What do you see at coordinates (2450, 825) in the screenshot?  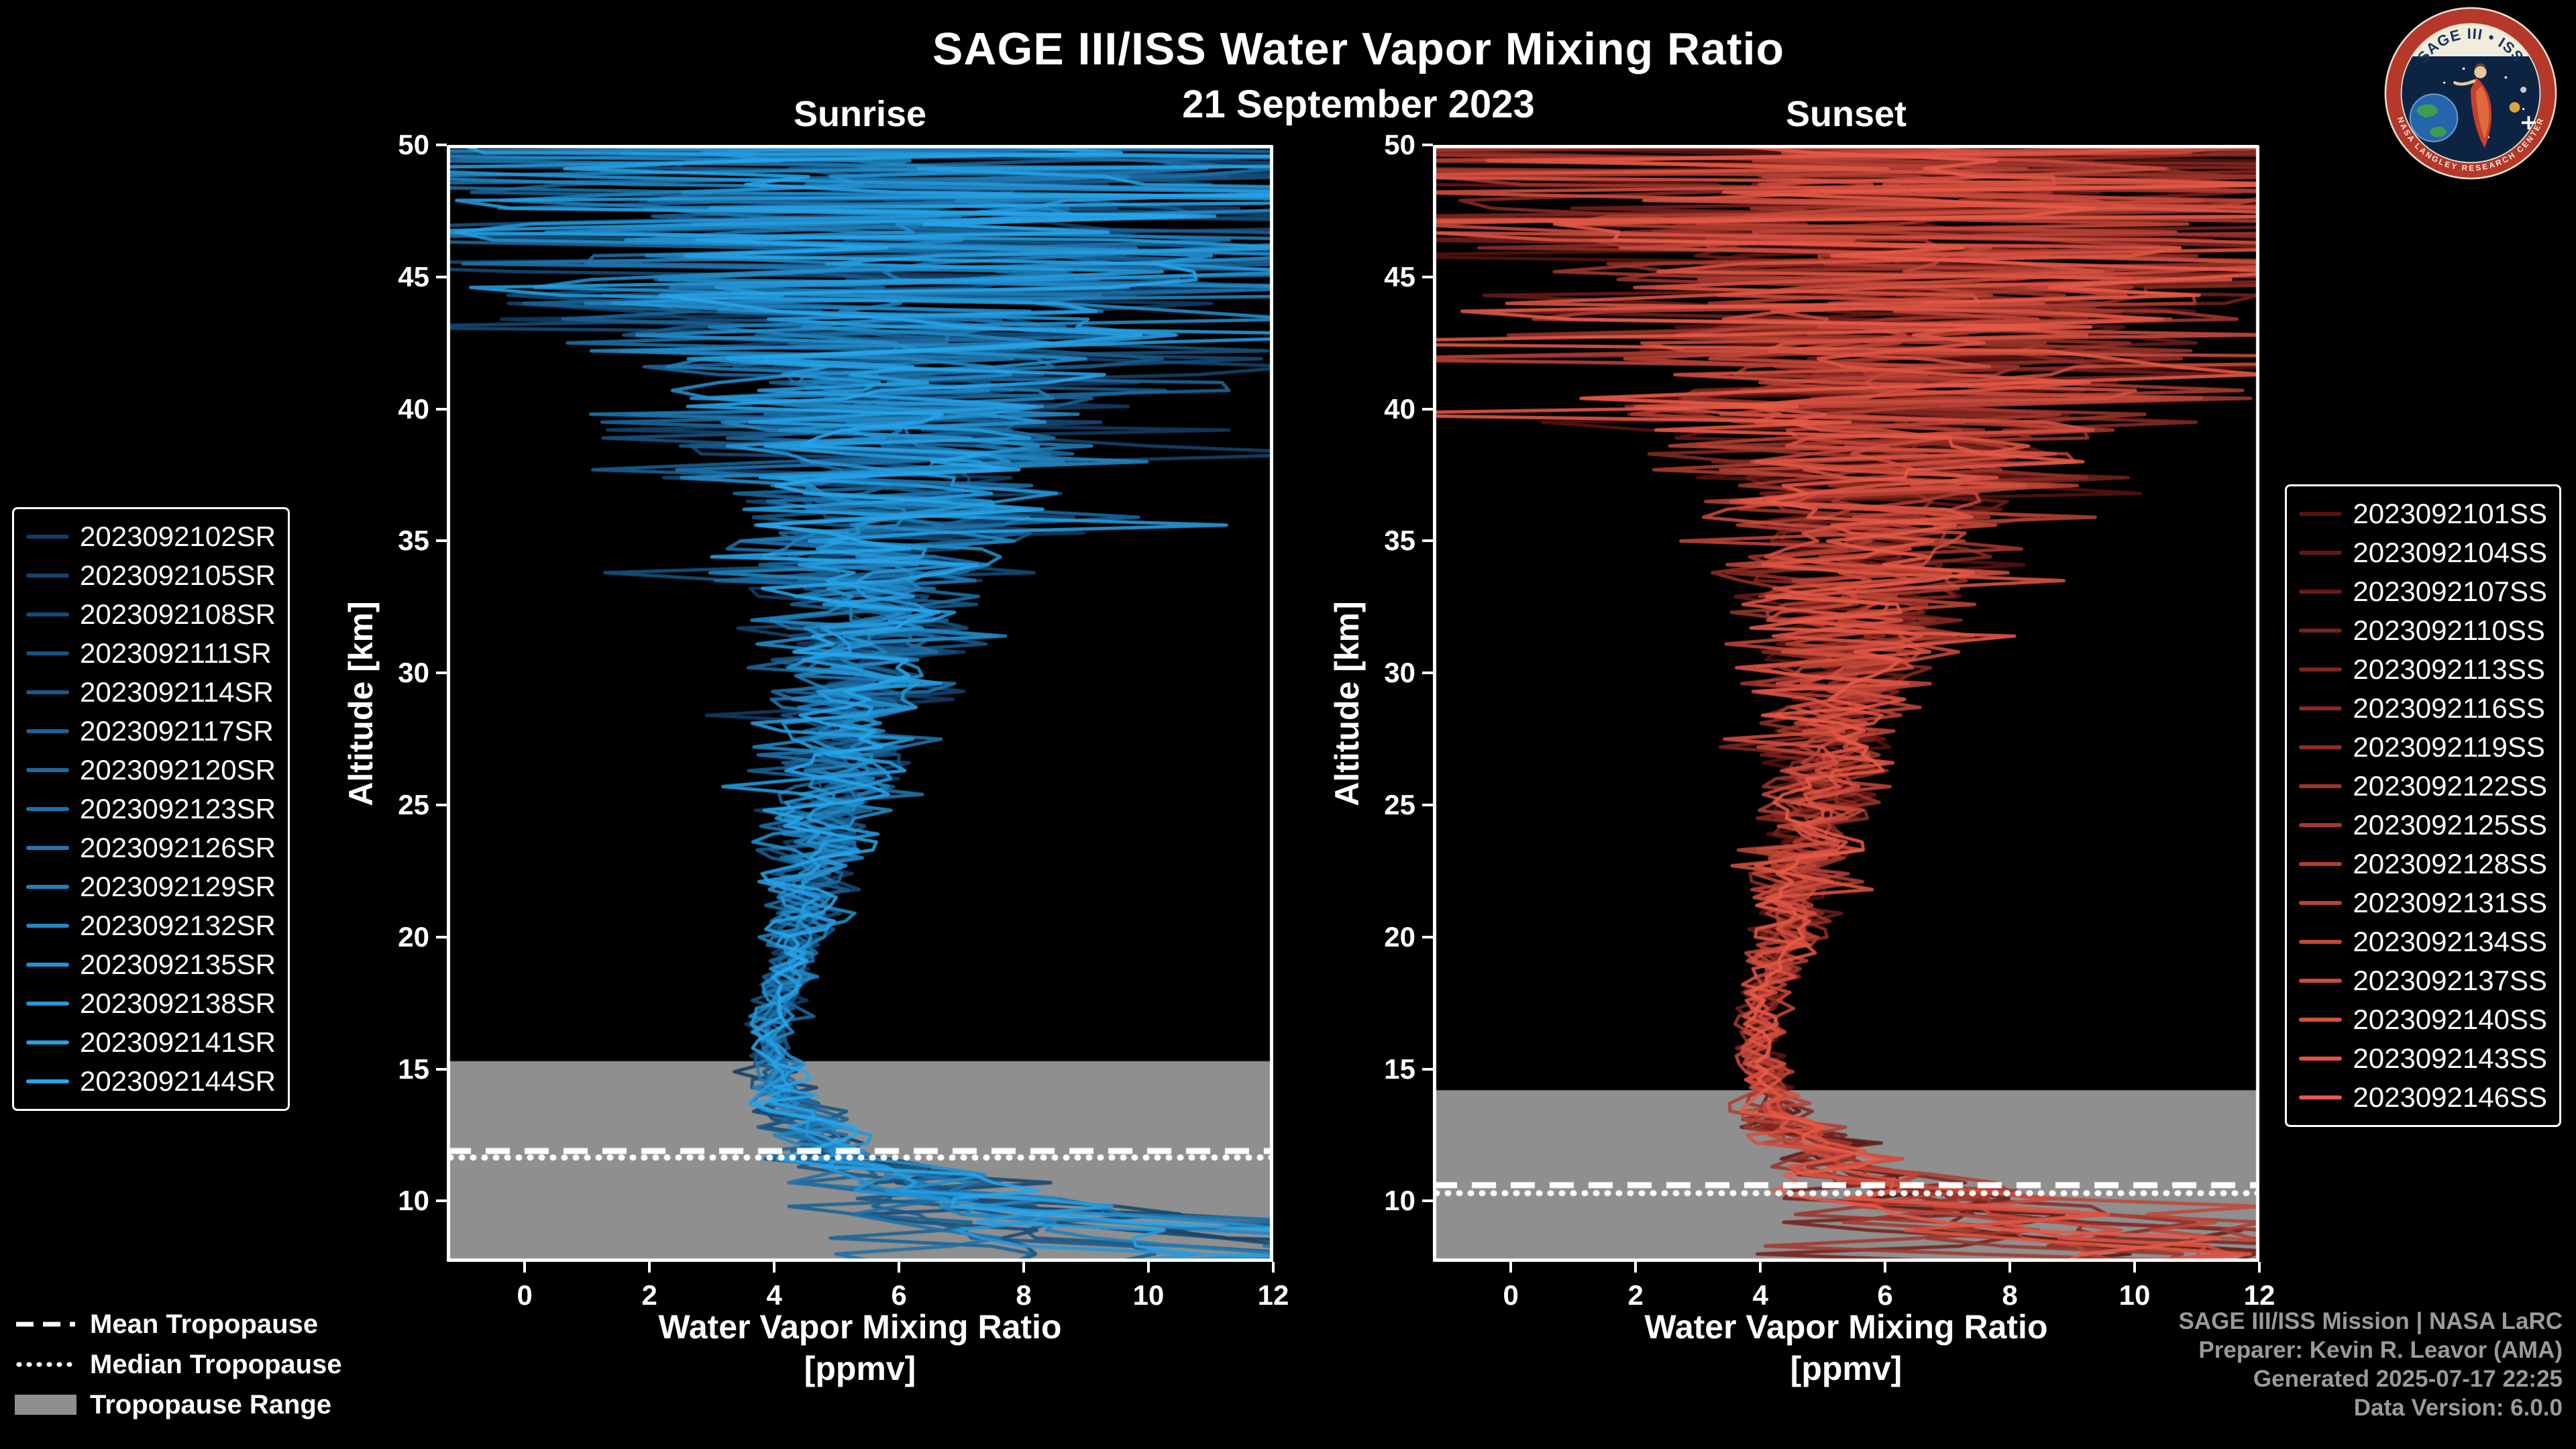 I see `legend-series-label: 2023092125SS` at bounding box center [2450, 825].